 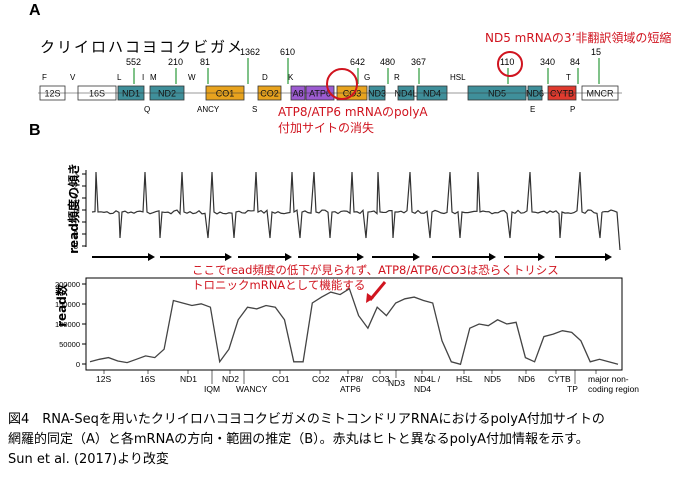 What do you see at coordinates (367, 77) in the screenshot?
I see `trna-g: G` at bounding box center [367, 77].